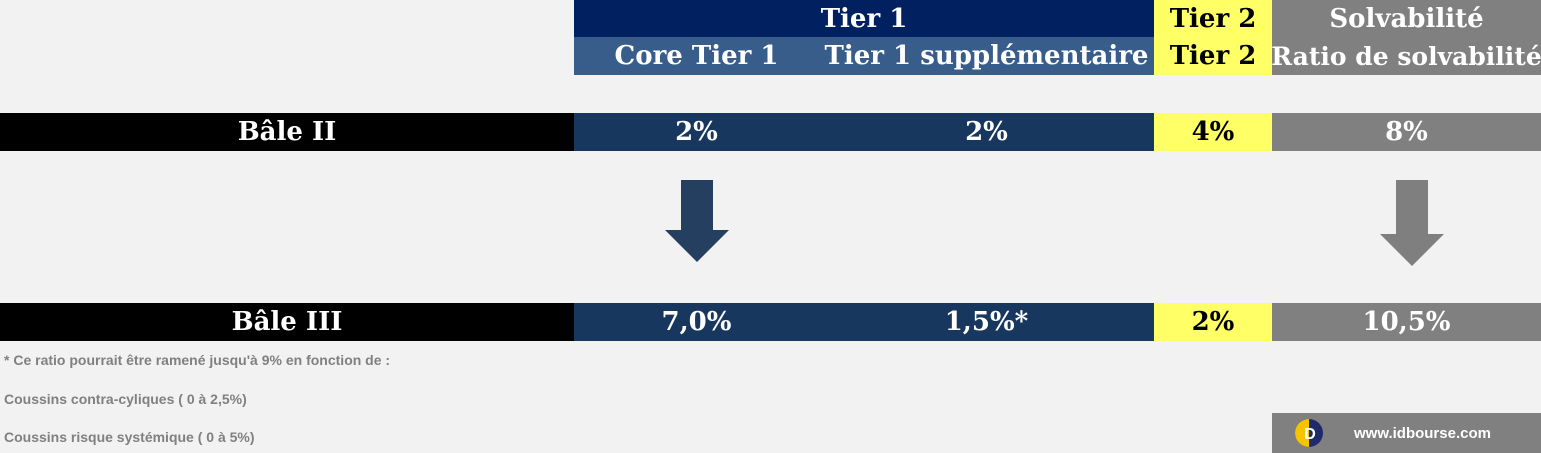 The width and height of the screenshot is (1541, 453). I want to click on bale2-tier1-supp: 2%, so click(986, 132).